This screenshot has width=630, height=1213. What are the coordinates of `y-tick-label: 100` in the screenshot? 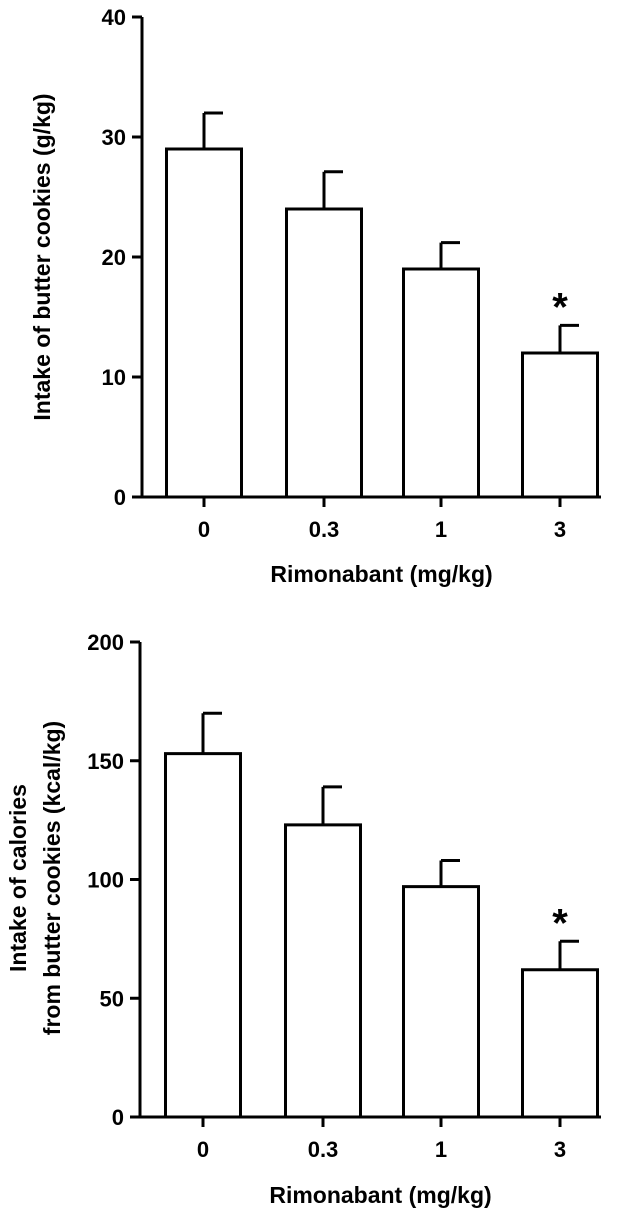 It's located at (105, 880).